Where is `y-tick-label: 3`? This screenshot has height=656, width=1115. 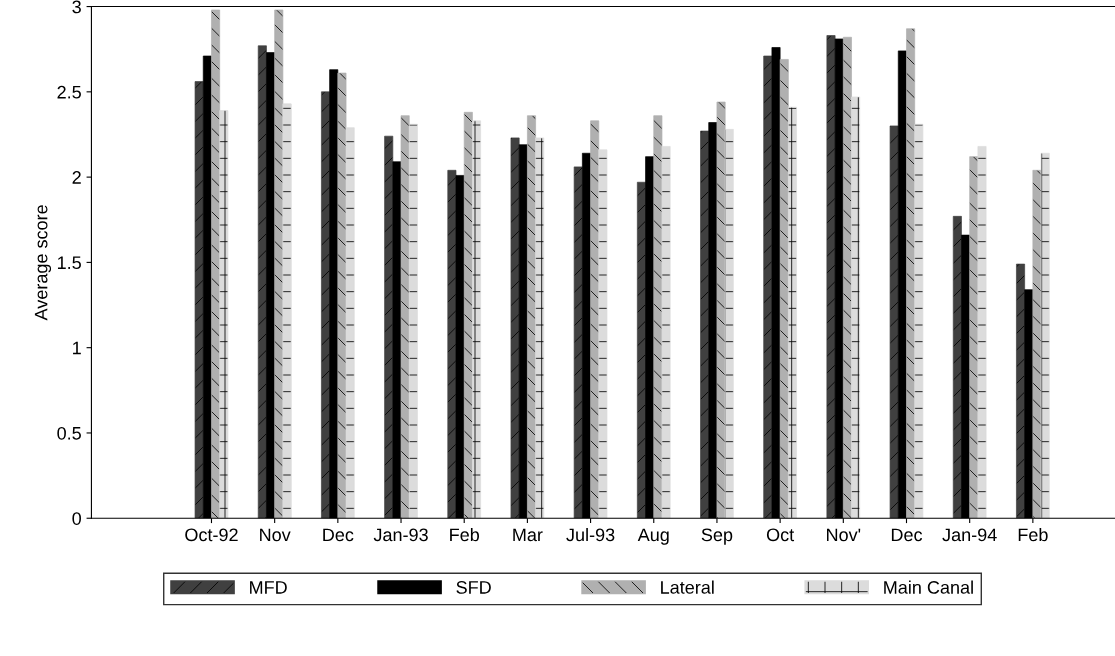 y-tick-label: 3 is located at coordinates (76, 7).